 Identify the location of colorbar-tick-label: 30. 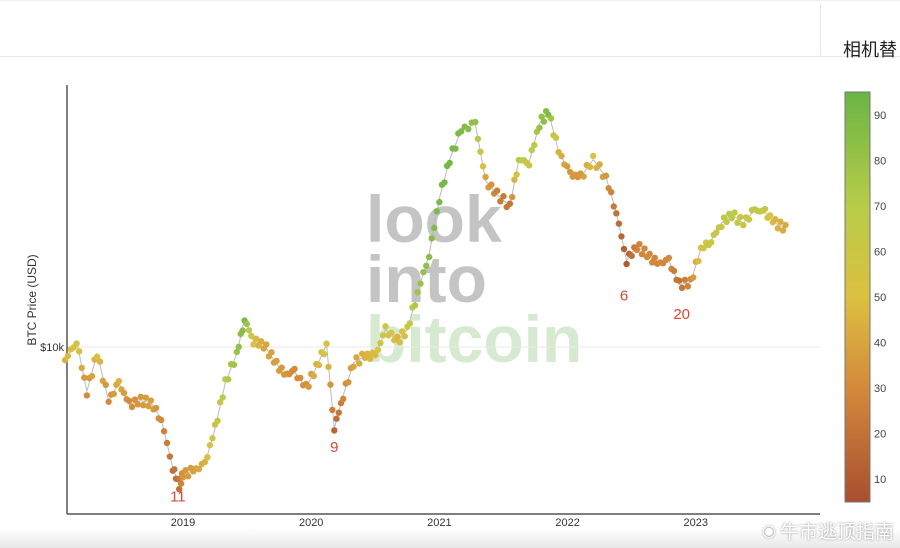
(880, 389).